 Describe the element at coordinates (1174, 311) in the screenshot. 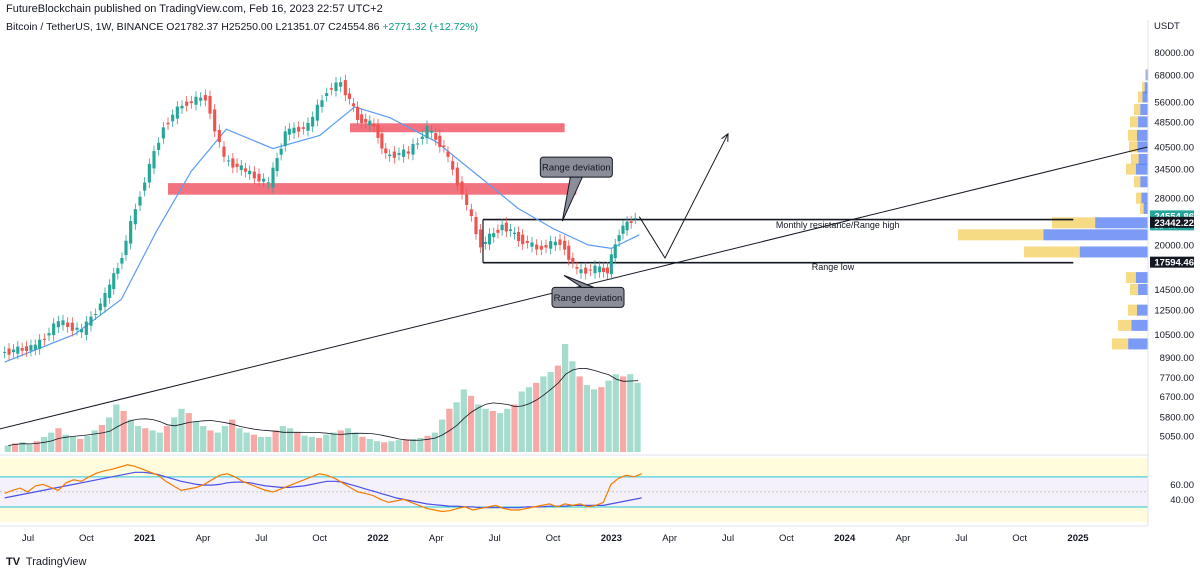

I see `y-tick-label: 12500.00` at that location.